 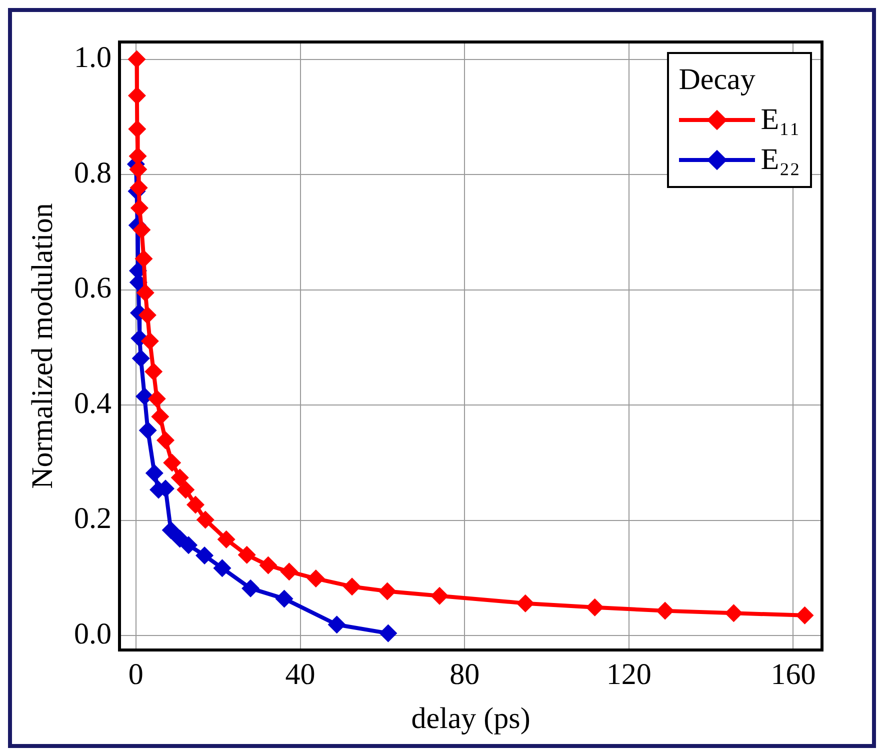 I want to click on y-tick-label: 0.4, so click(x=93, y=403).